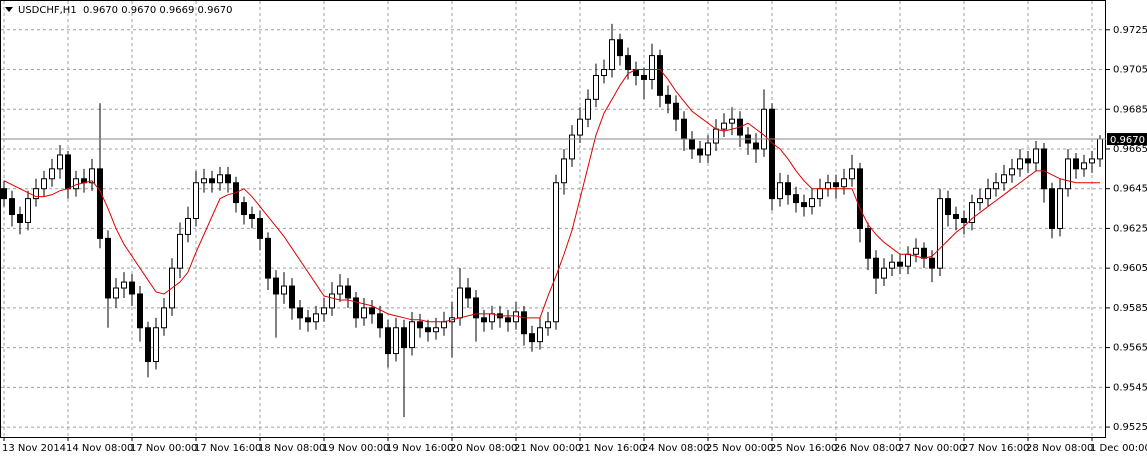  Describe the element at coordinates (291, 448) in the screenshot. I see `x-tick-label: 18 Nov 08:00` at that location.